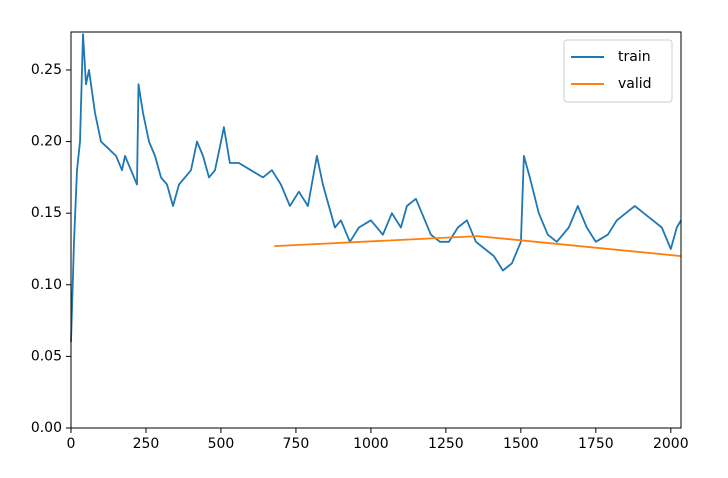 The width and height of the screenshot is (728, 478). I want to click on y-tick-label: 0.00, so click(46, 428).